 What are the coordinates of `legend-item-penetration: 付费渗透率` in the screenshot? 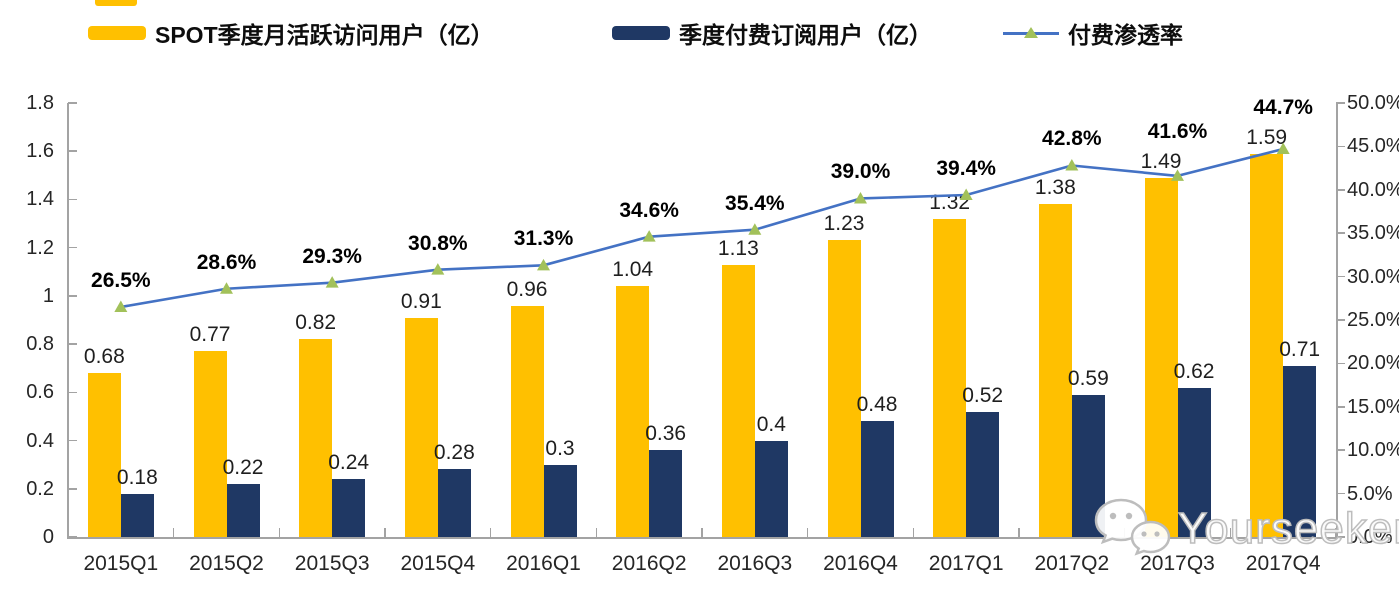 It's located at (1093, 33).